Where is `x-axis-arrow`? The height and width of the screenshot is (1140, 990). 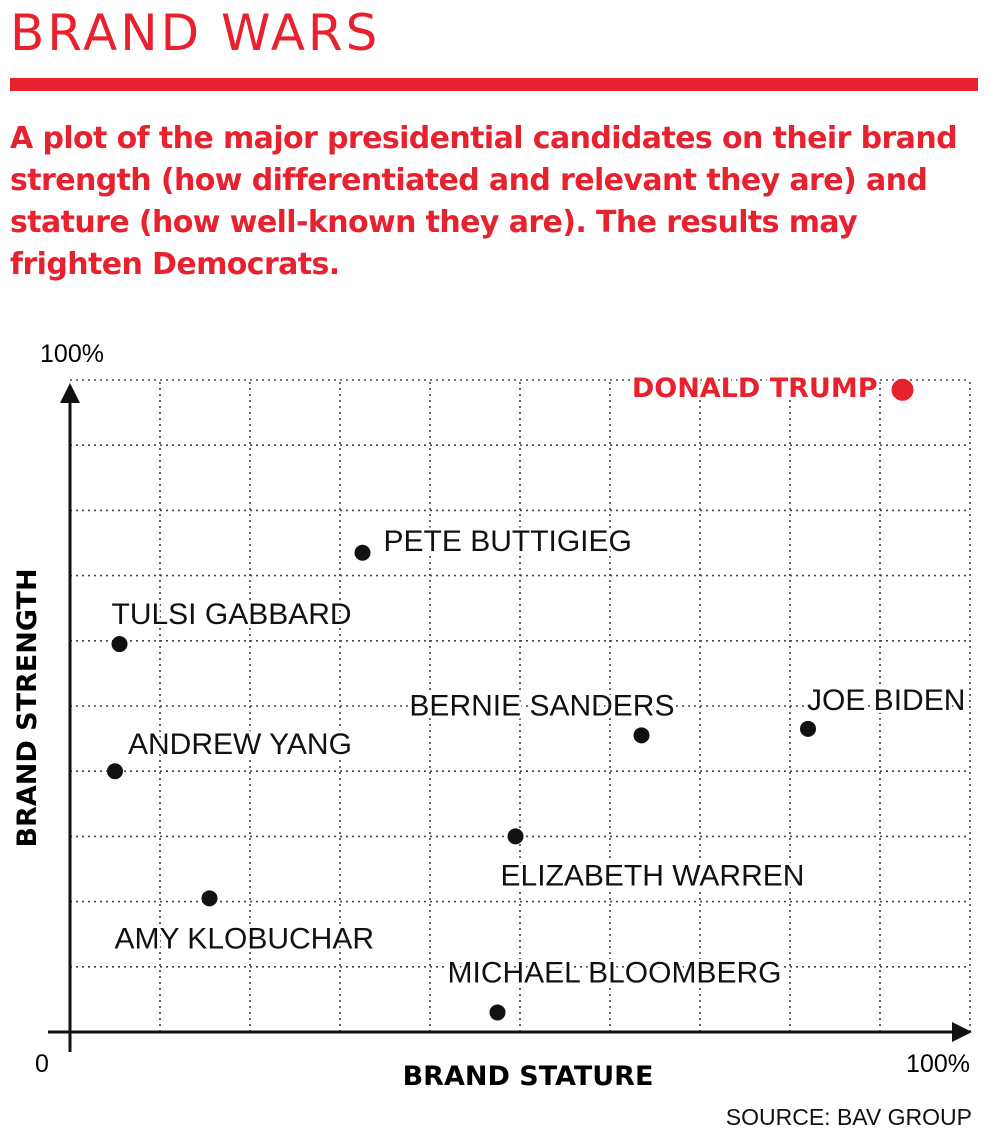 x-axis-arrow is located at coordinates (962, 1032).